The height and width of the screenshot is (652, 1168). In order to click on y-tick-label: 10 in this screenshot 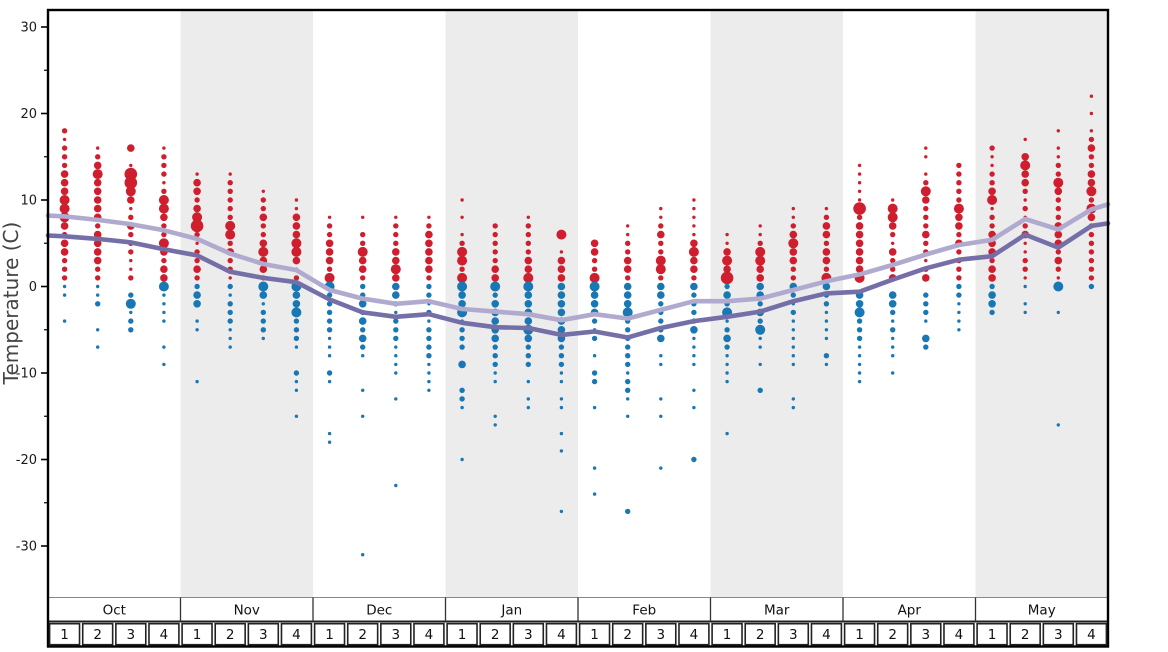, I will do `click(28, 201)`.